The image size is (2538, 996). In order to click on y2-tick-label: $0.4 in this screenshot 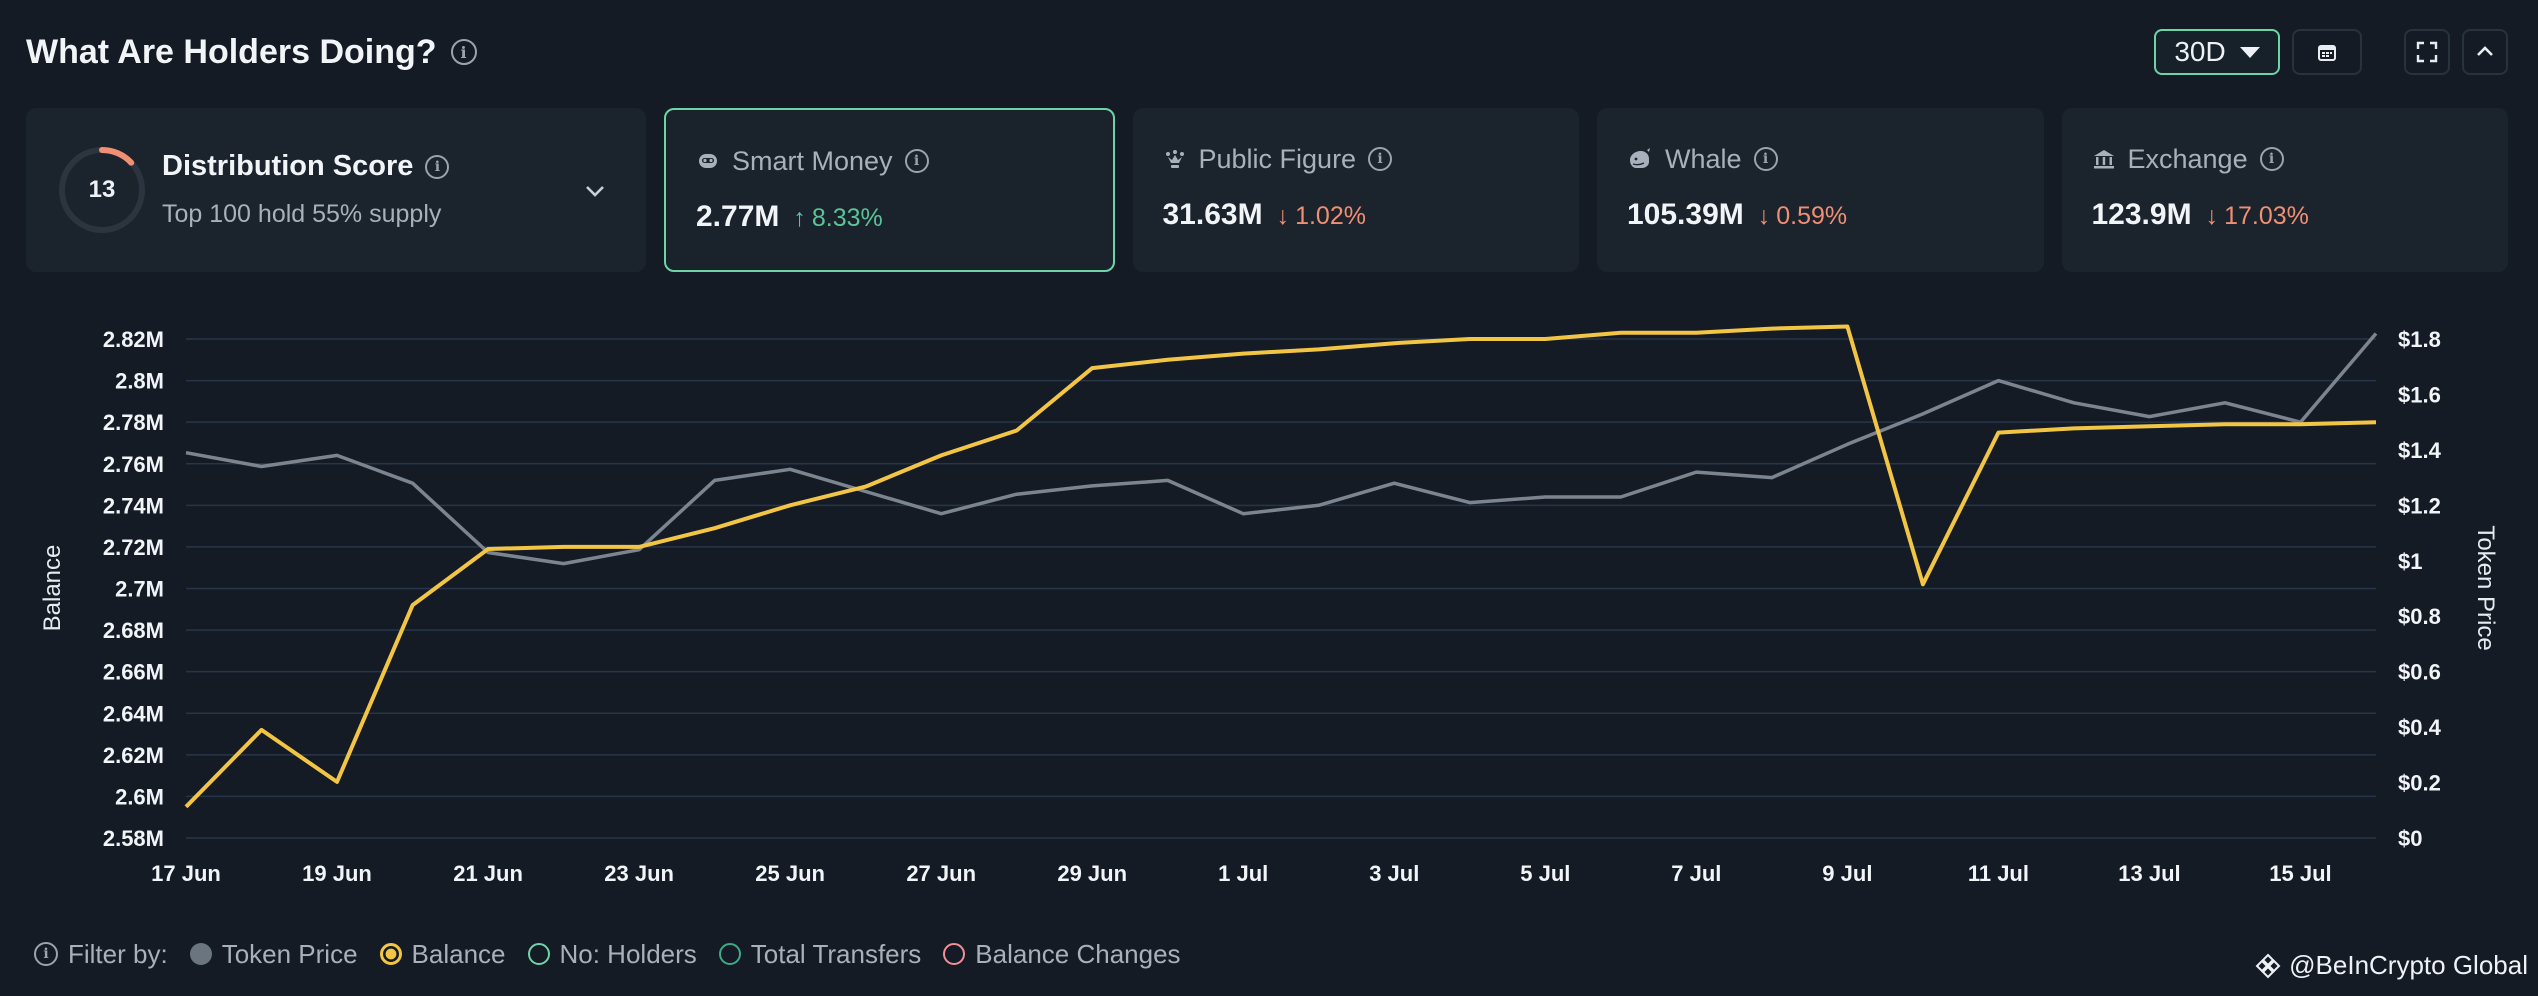, I will do `click(2420, 727)`.